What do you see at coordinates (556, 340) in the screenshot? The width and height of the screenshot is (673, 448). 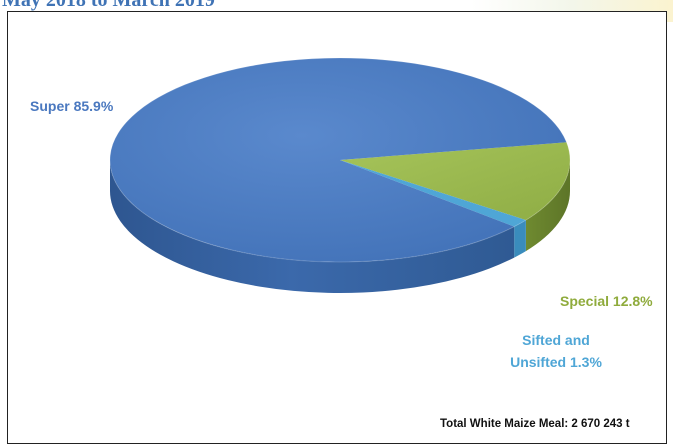 I see `label-sifted-line1: Sifted and` at bounding box center [556, 340].